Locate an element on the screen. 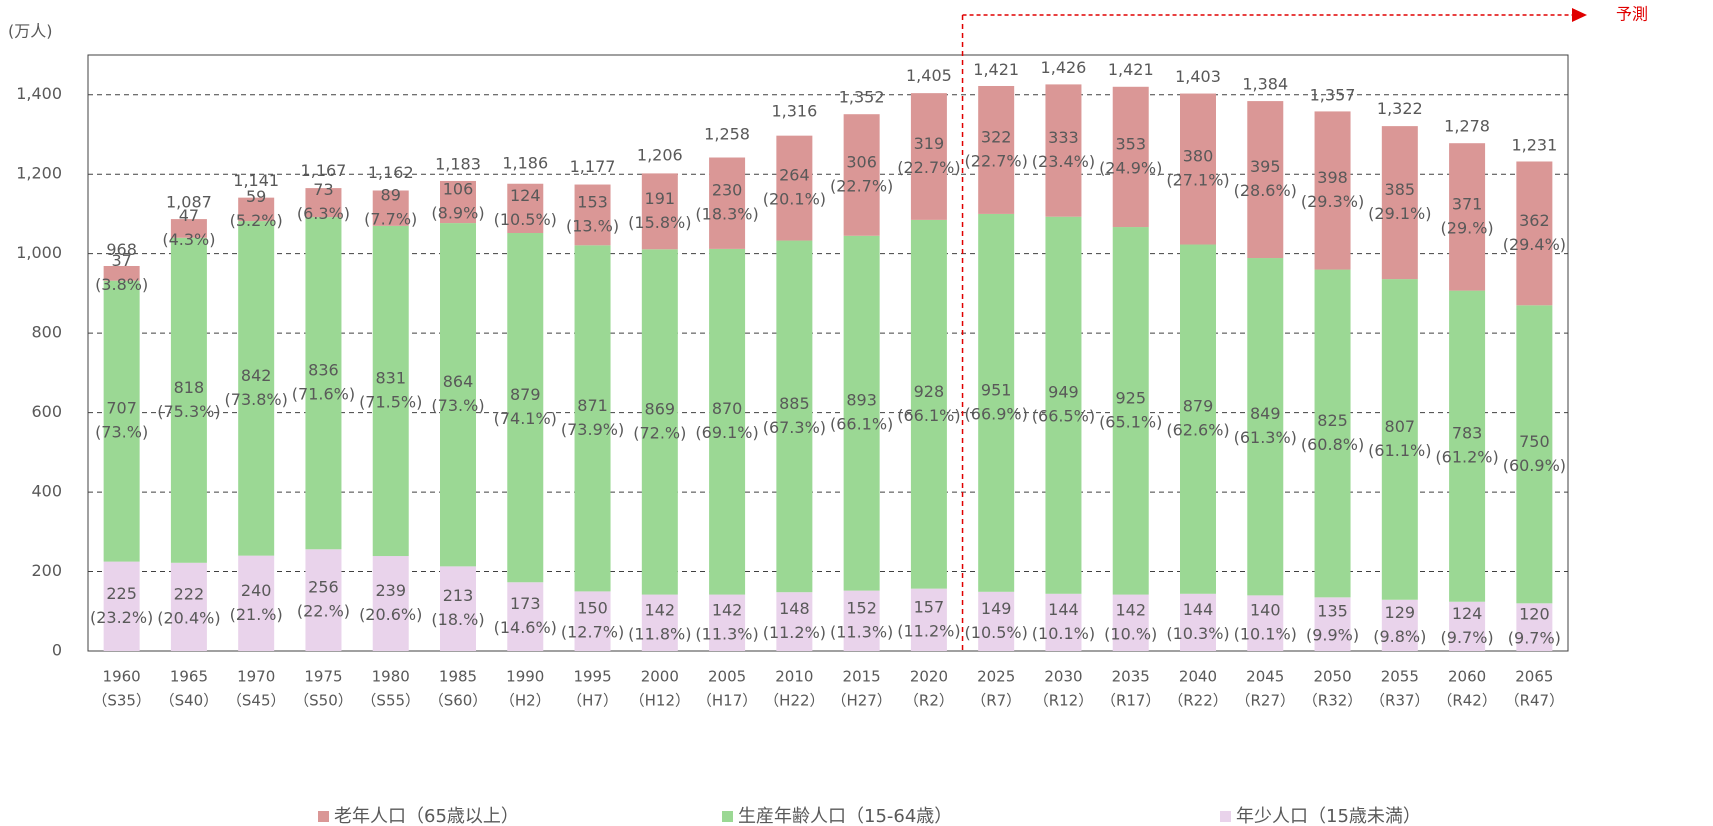 Image resolution: width=1713 pixels, height=826 pixels. total-label: 1,421 is located at coordinates (1131, 69).